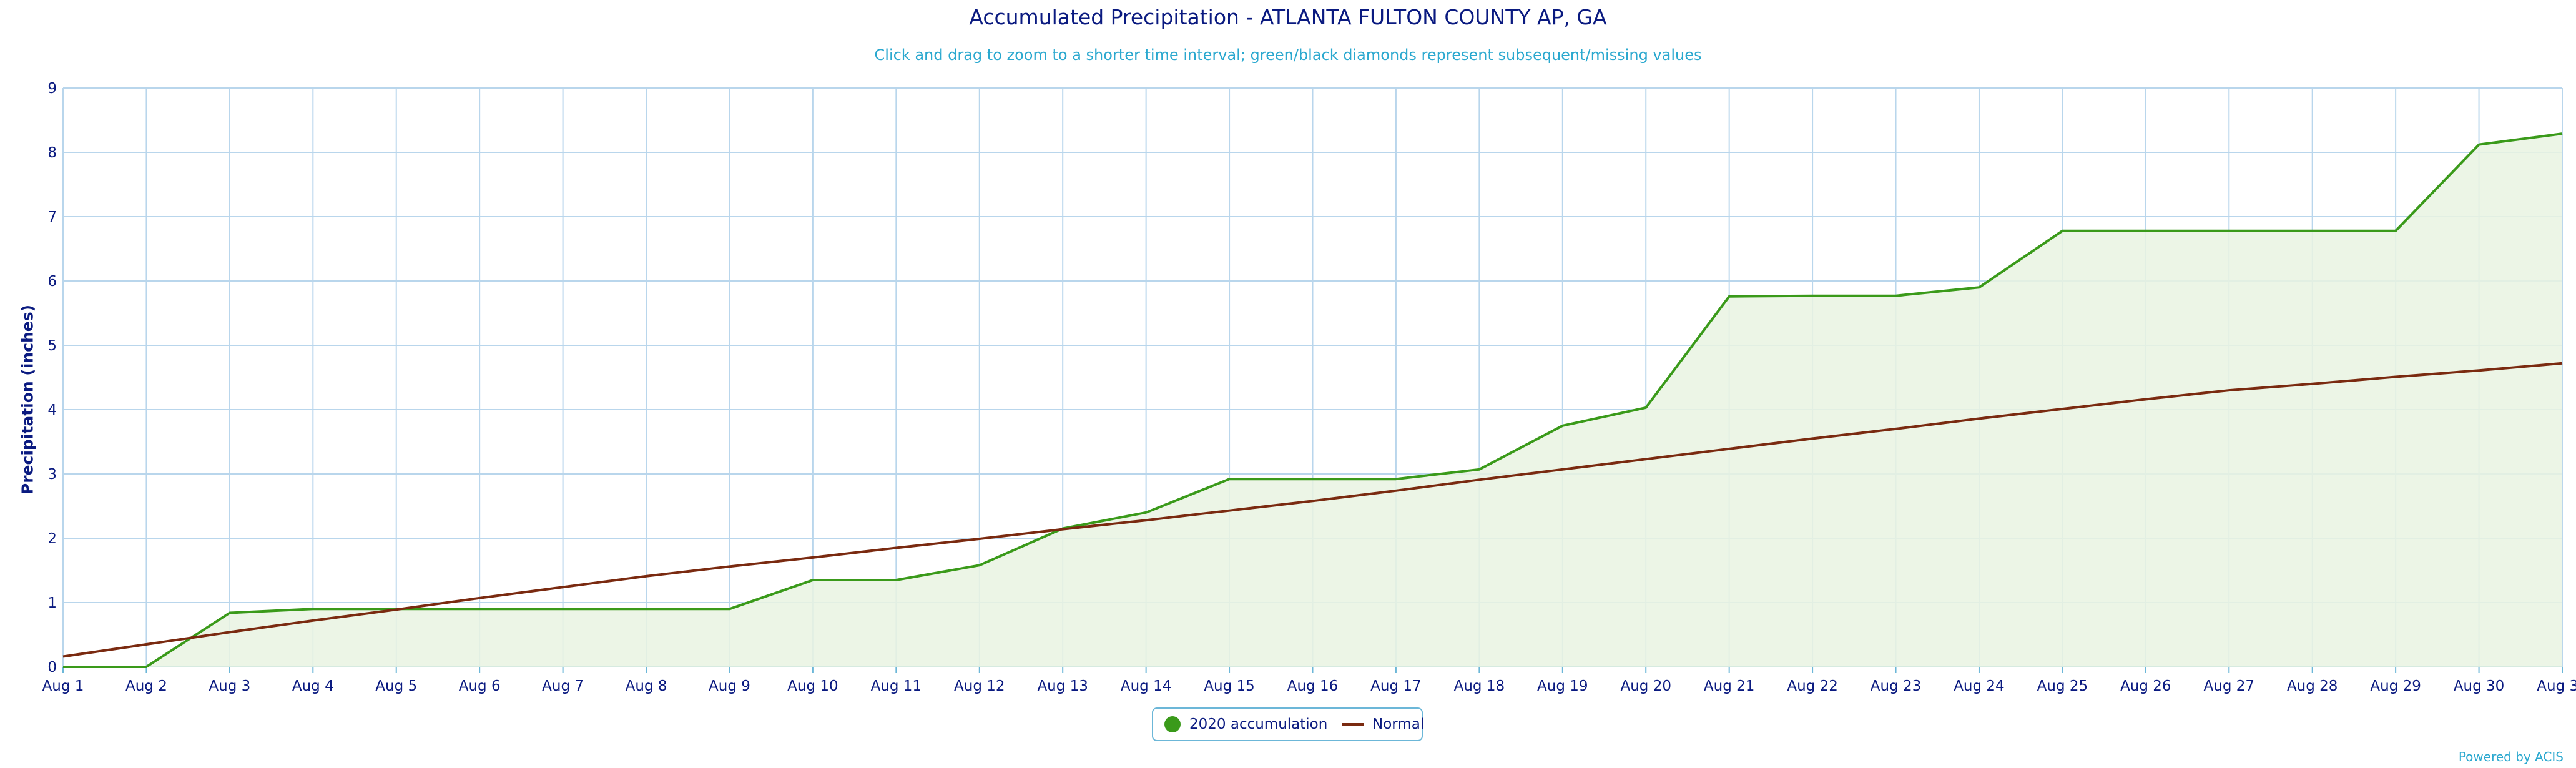 This screenshot has height=768, width=2576. I want to click on credit-link: Powered by ACIS, so click(2511, 756).